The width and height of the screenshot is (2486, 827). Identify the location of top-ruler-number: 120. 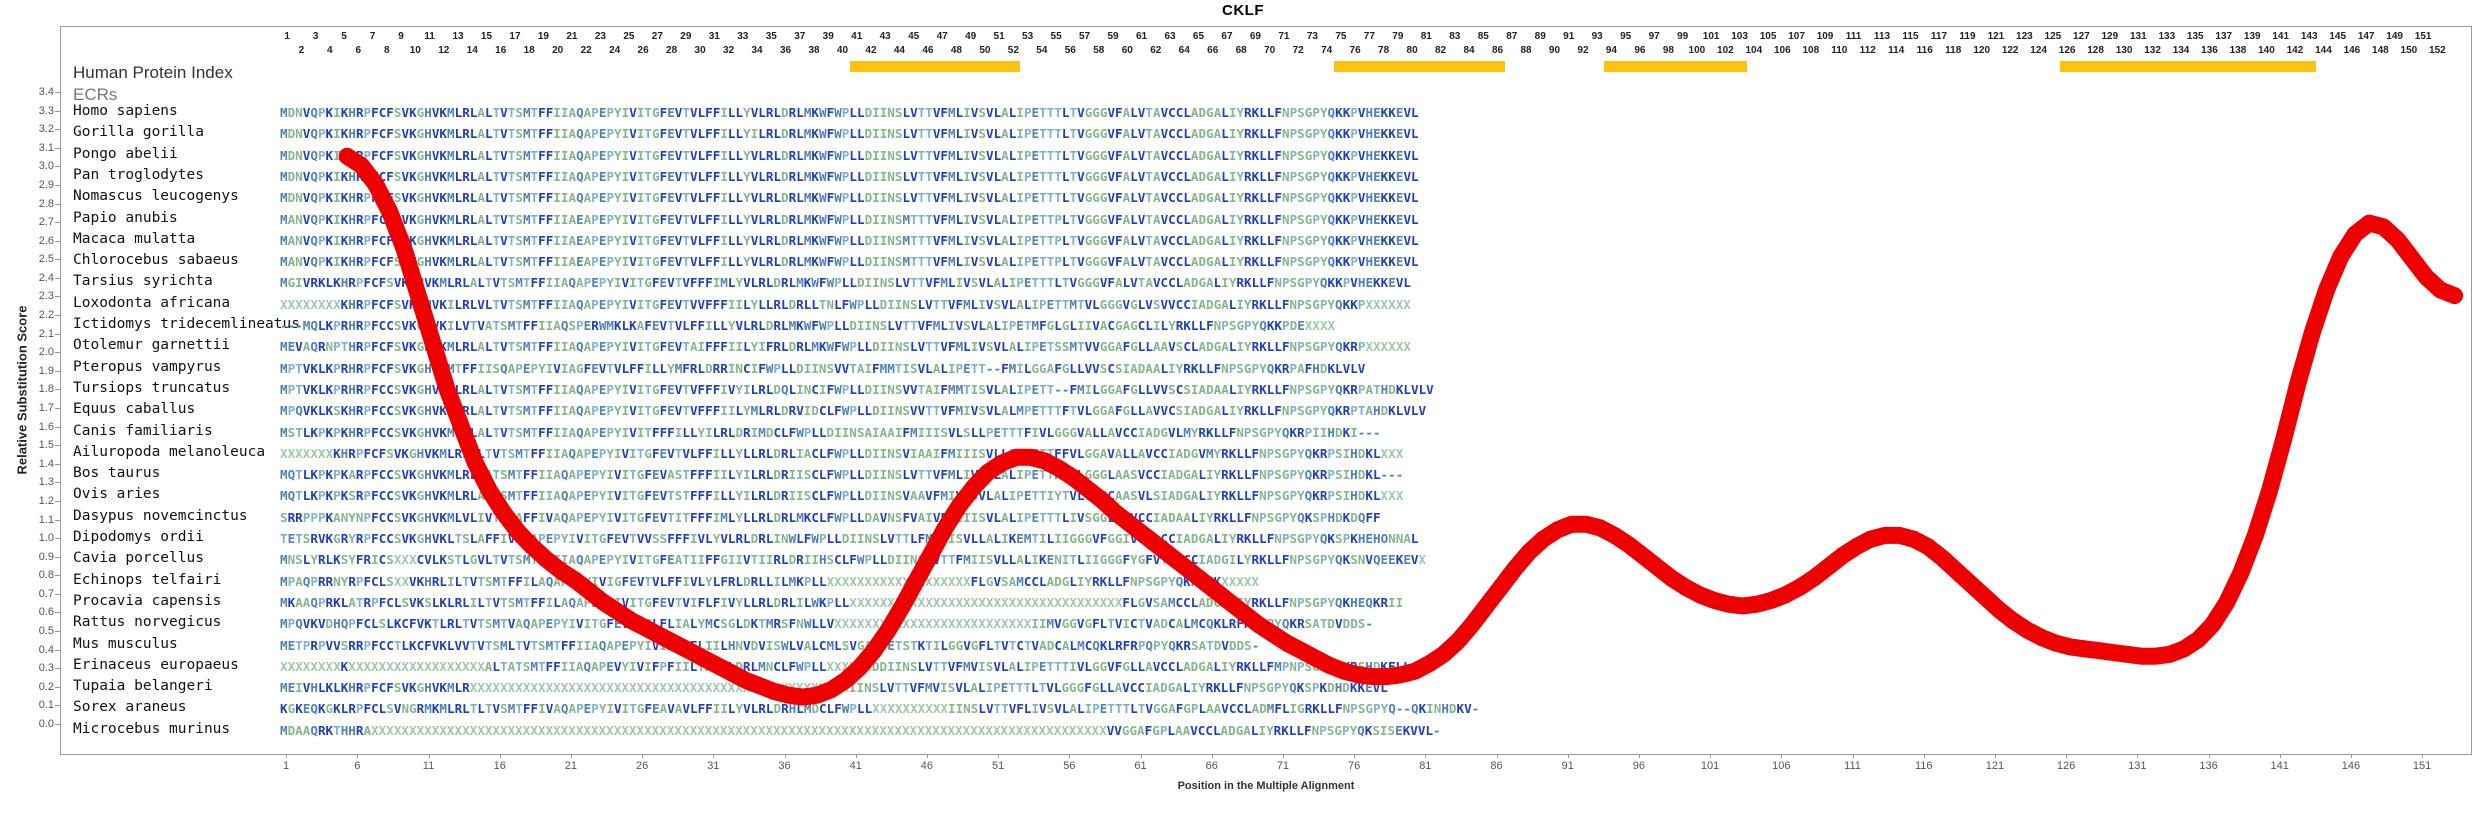
(1982, 50).